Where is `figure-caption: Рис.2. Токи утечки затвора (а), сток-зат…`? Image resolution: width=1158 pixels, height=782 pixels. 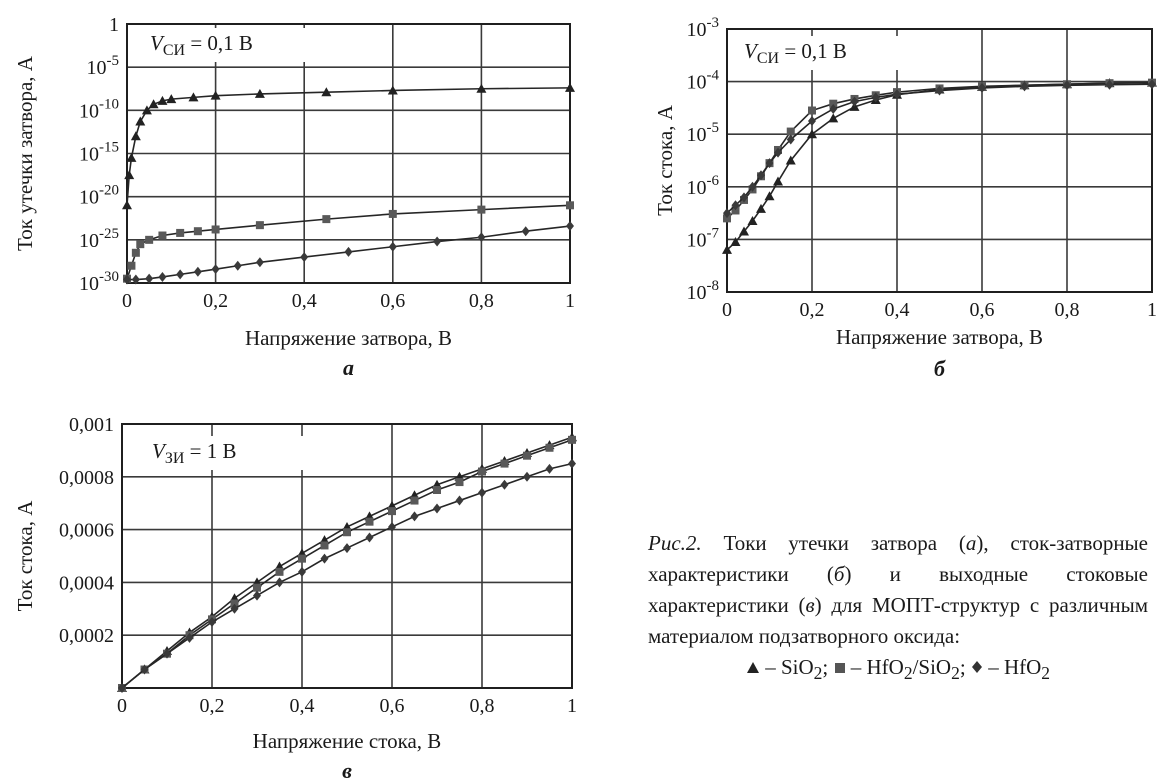
figure-caption: Рис.2. Токи утечки затвора (а), сток-зат… is located at coordinates (898, 608).